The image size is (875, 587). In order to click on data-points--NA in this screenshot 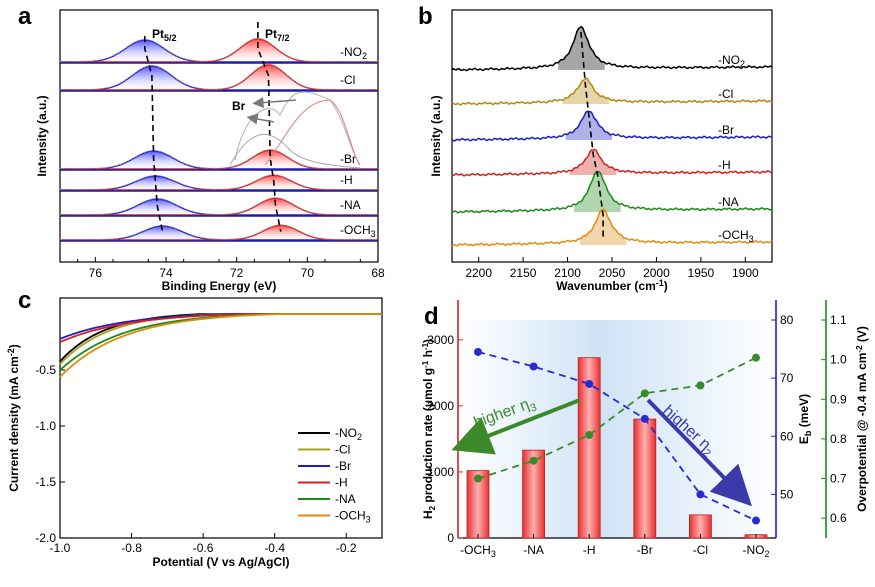, I will do `click(219, 206)`.